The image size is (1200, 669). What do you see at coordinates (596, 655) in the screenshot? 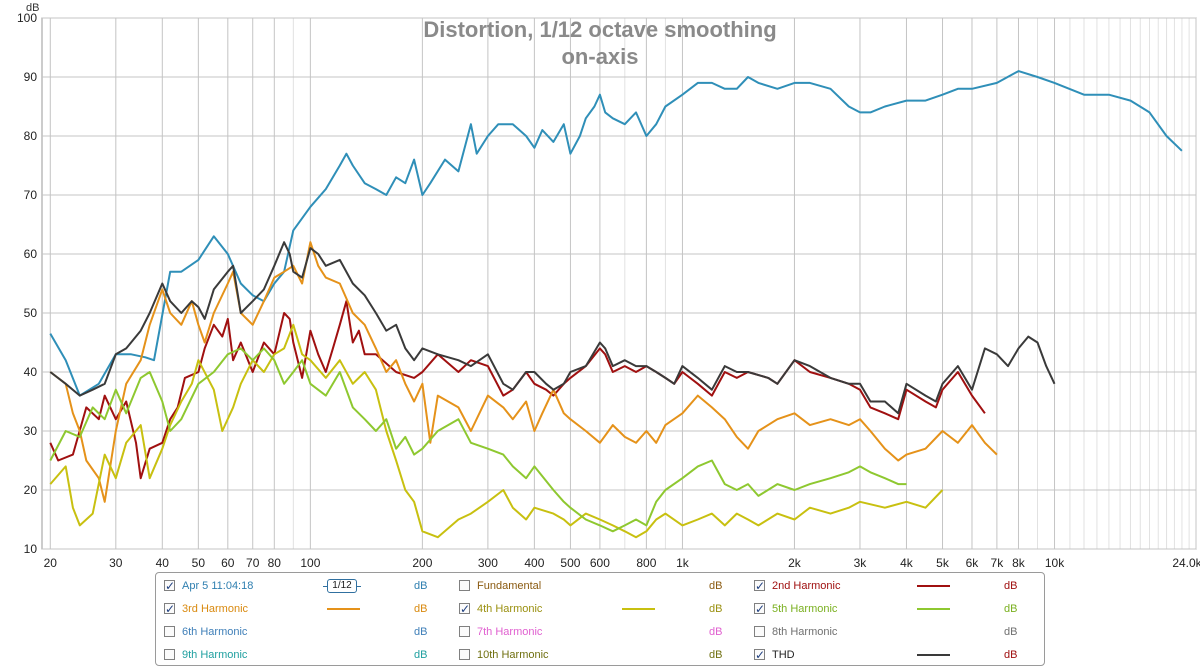
I see `legend-item: 10th Harmonic dB` at bounding box center [596, 655].